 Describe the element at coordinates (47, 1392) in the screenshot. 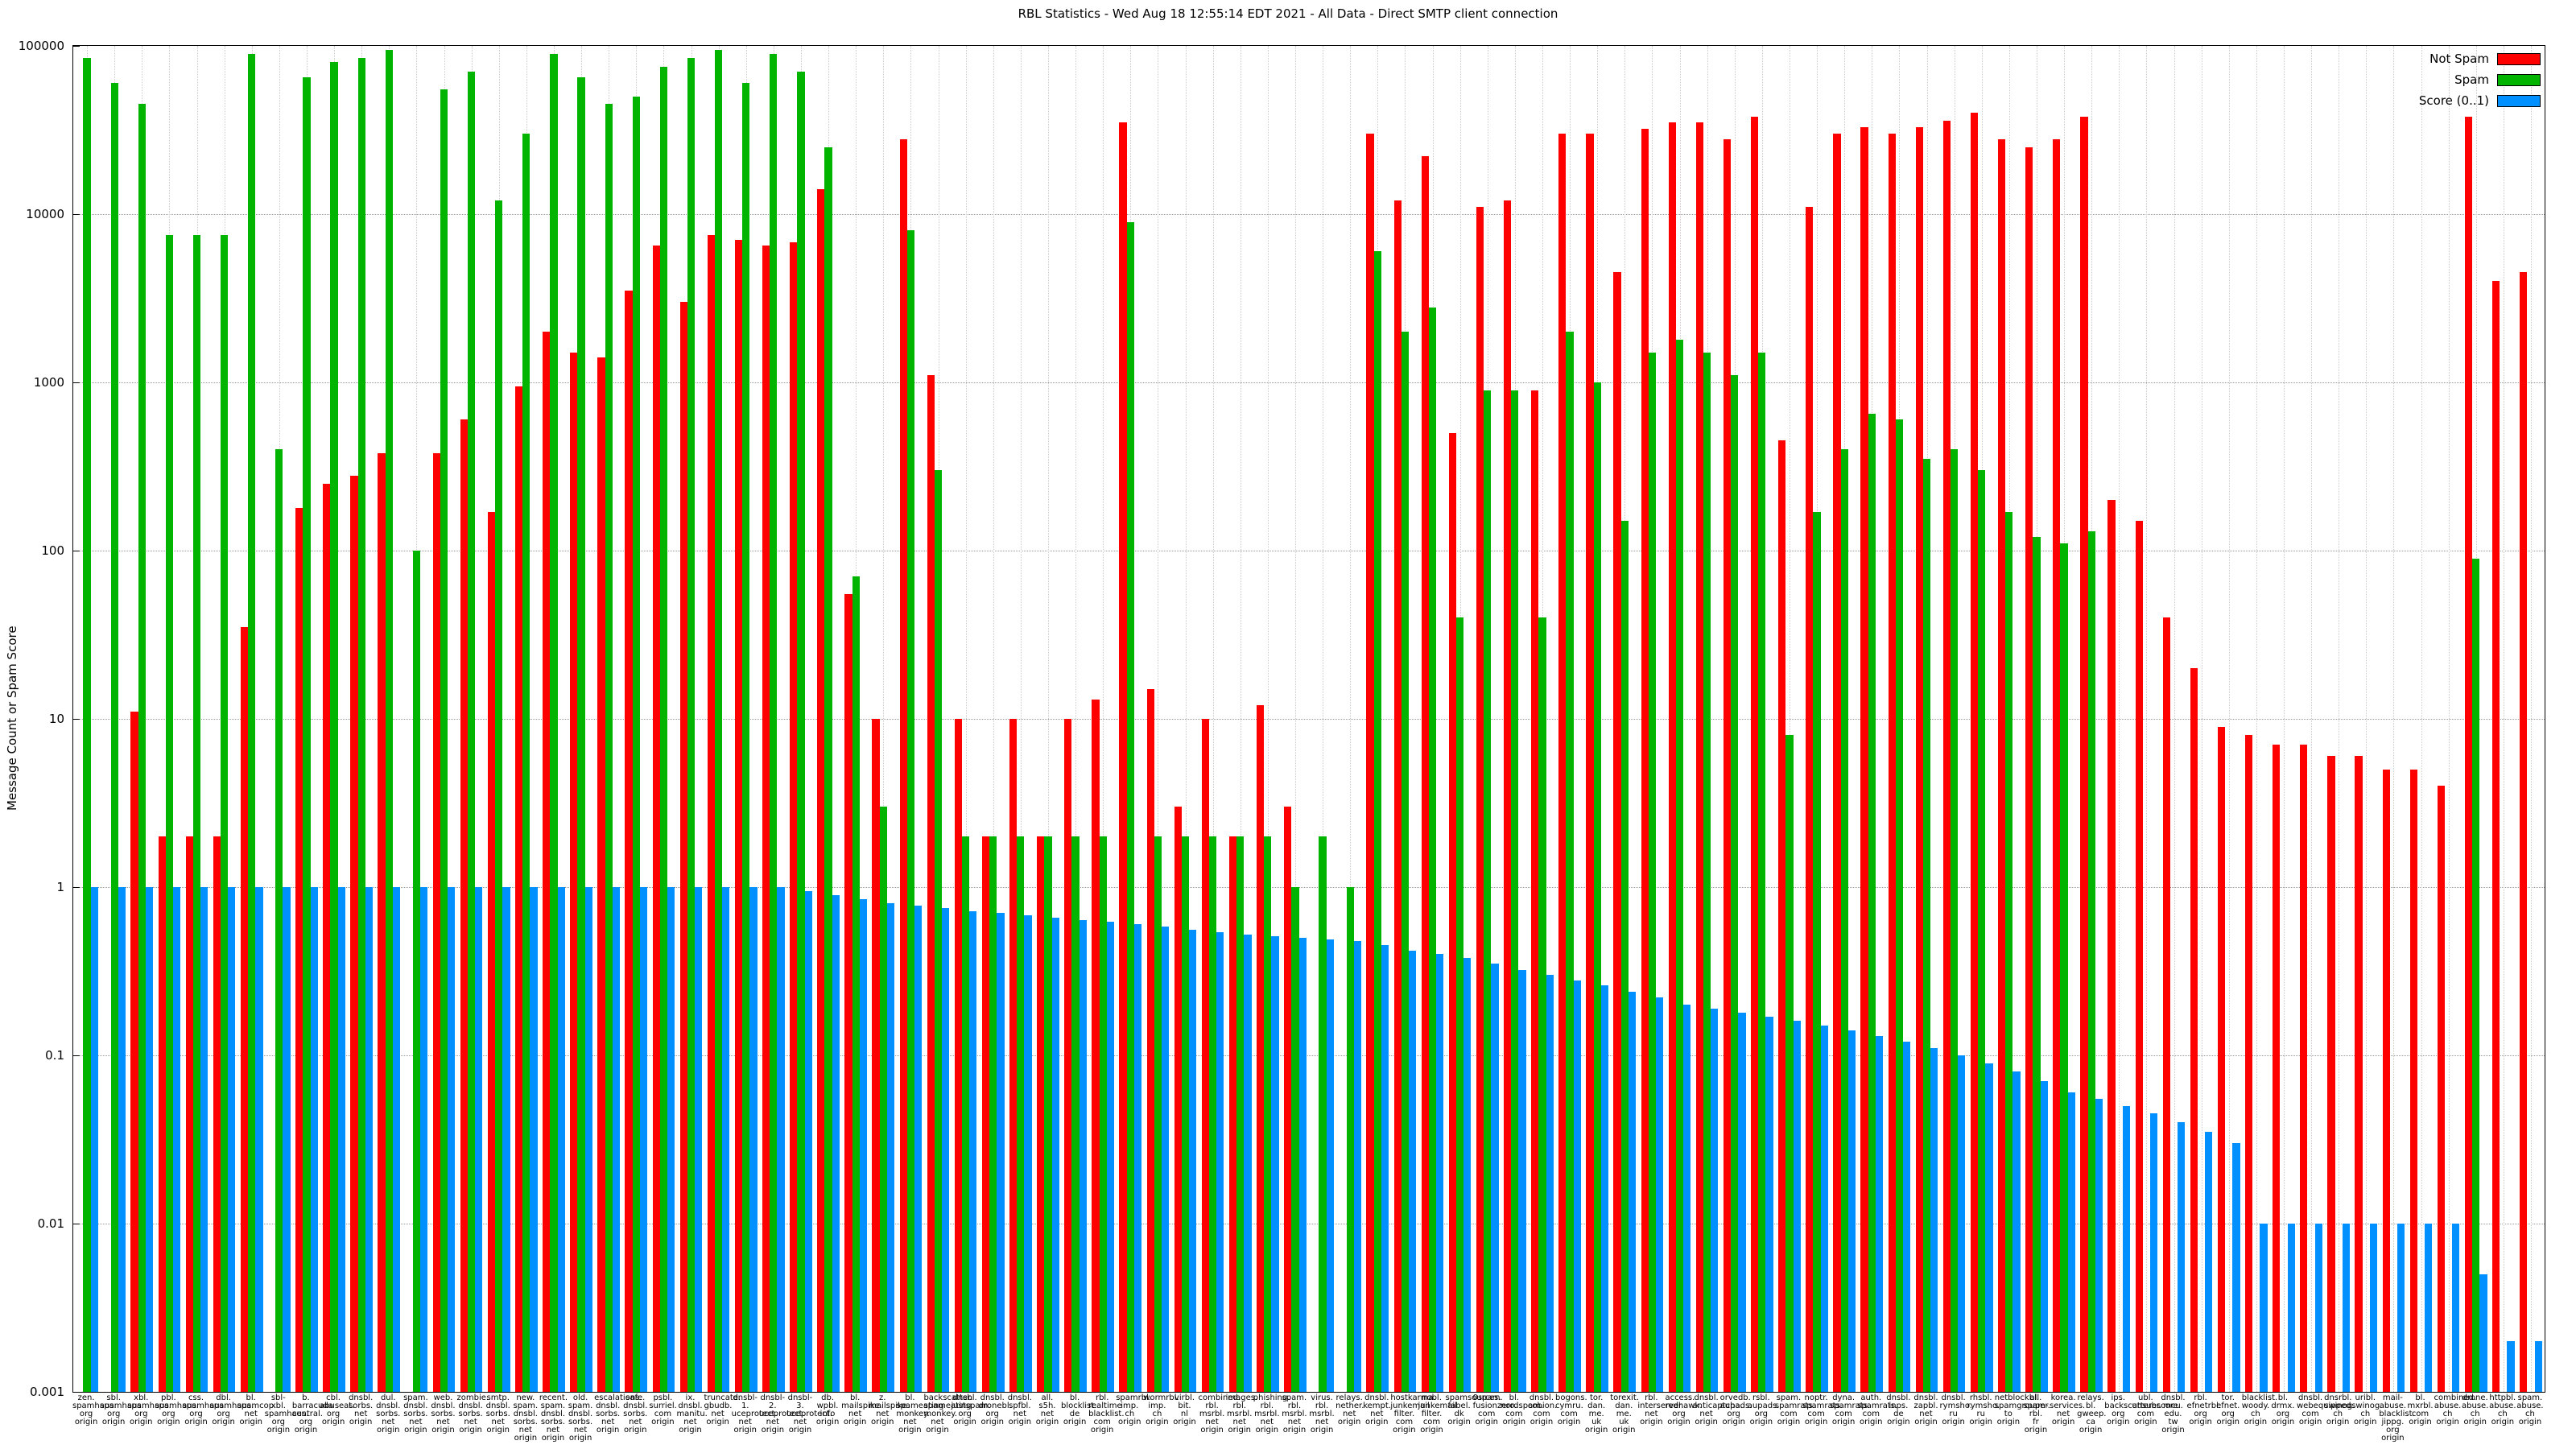

I see `y-tick-label: 0.001` at that location.